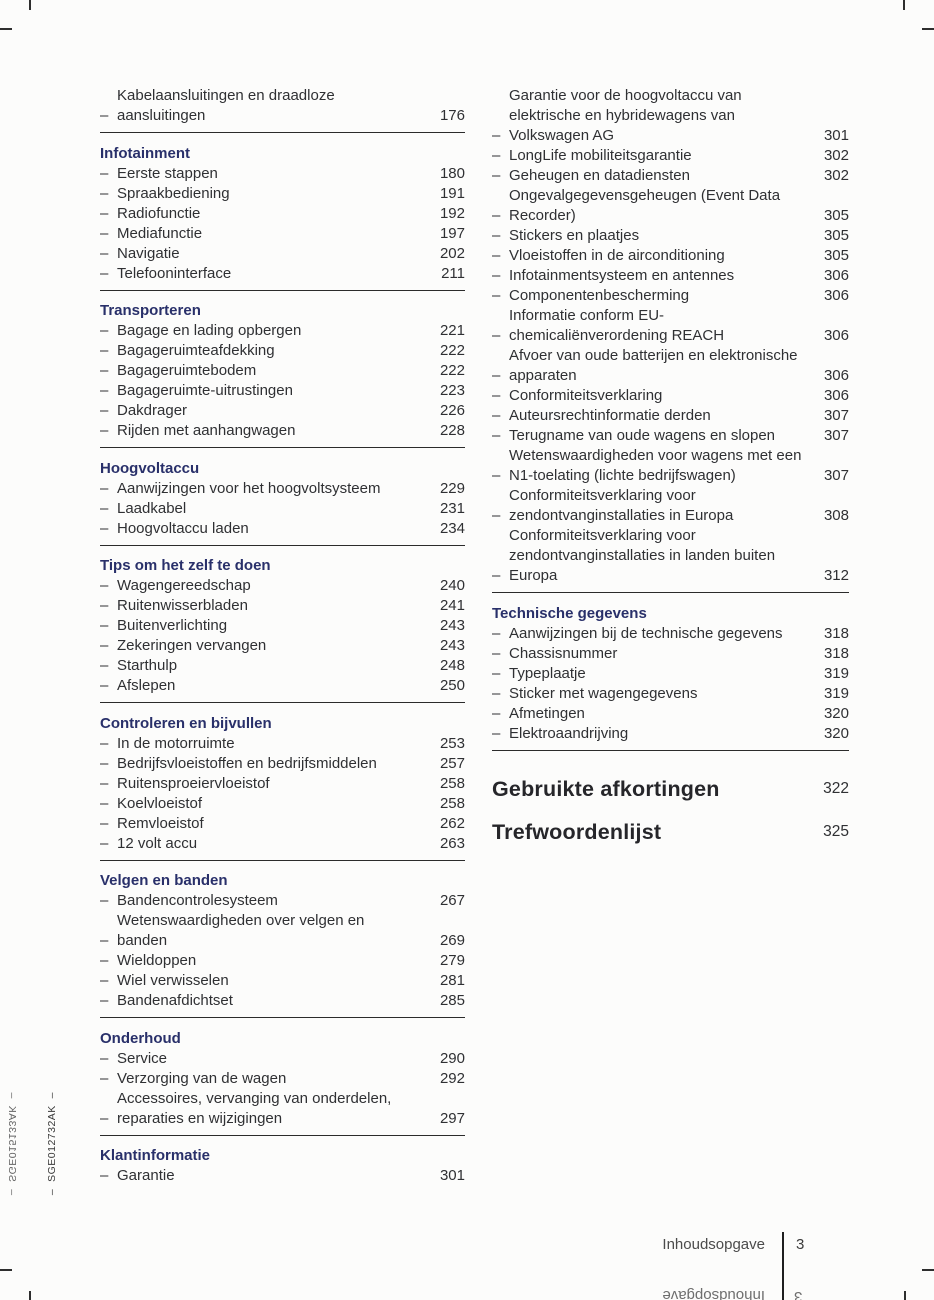 This screenshot has height=1300, width=934. Describe the element at coordinates (836, 275) in the screenshot. I see `item-page-number: 306` at that location.